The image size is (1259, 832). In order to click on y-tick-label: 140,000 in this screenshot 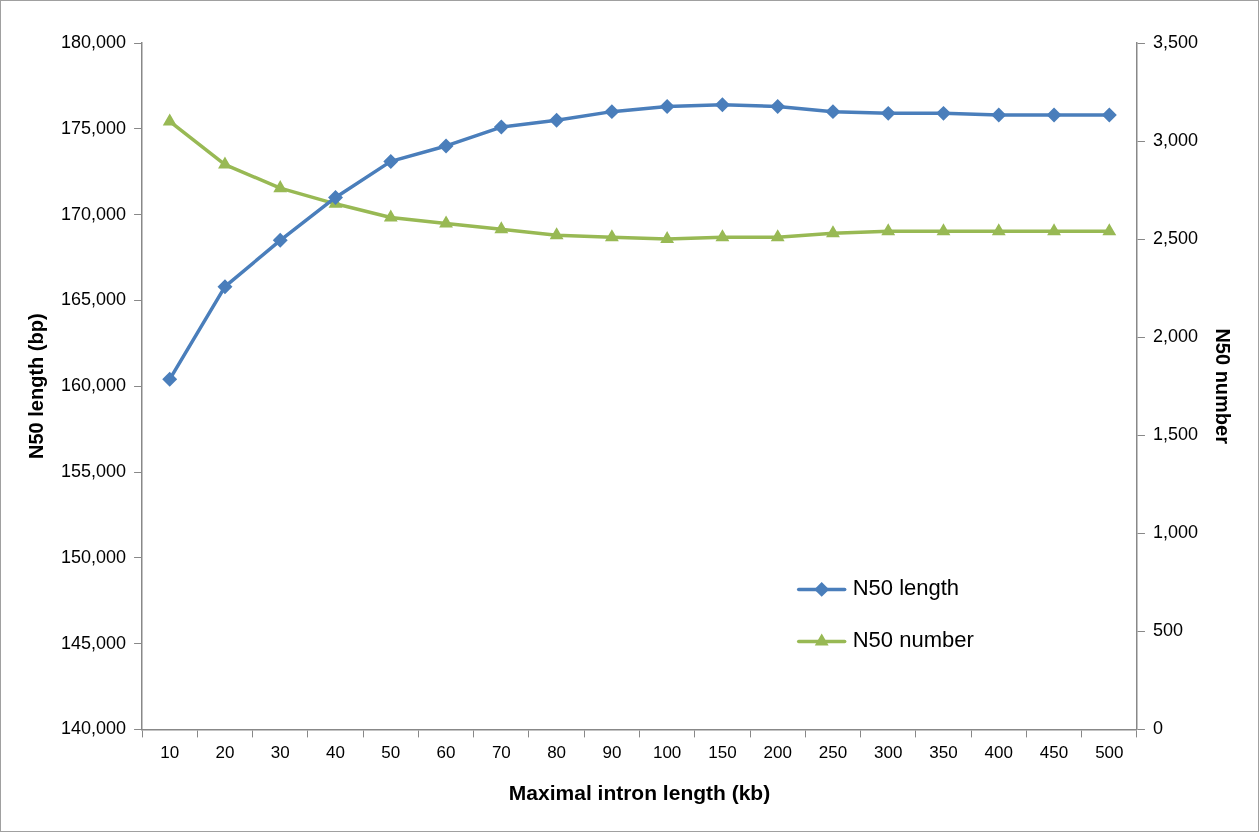, I will do `click(93, 728)`.